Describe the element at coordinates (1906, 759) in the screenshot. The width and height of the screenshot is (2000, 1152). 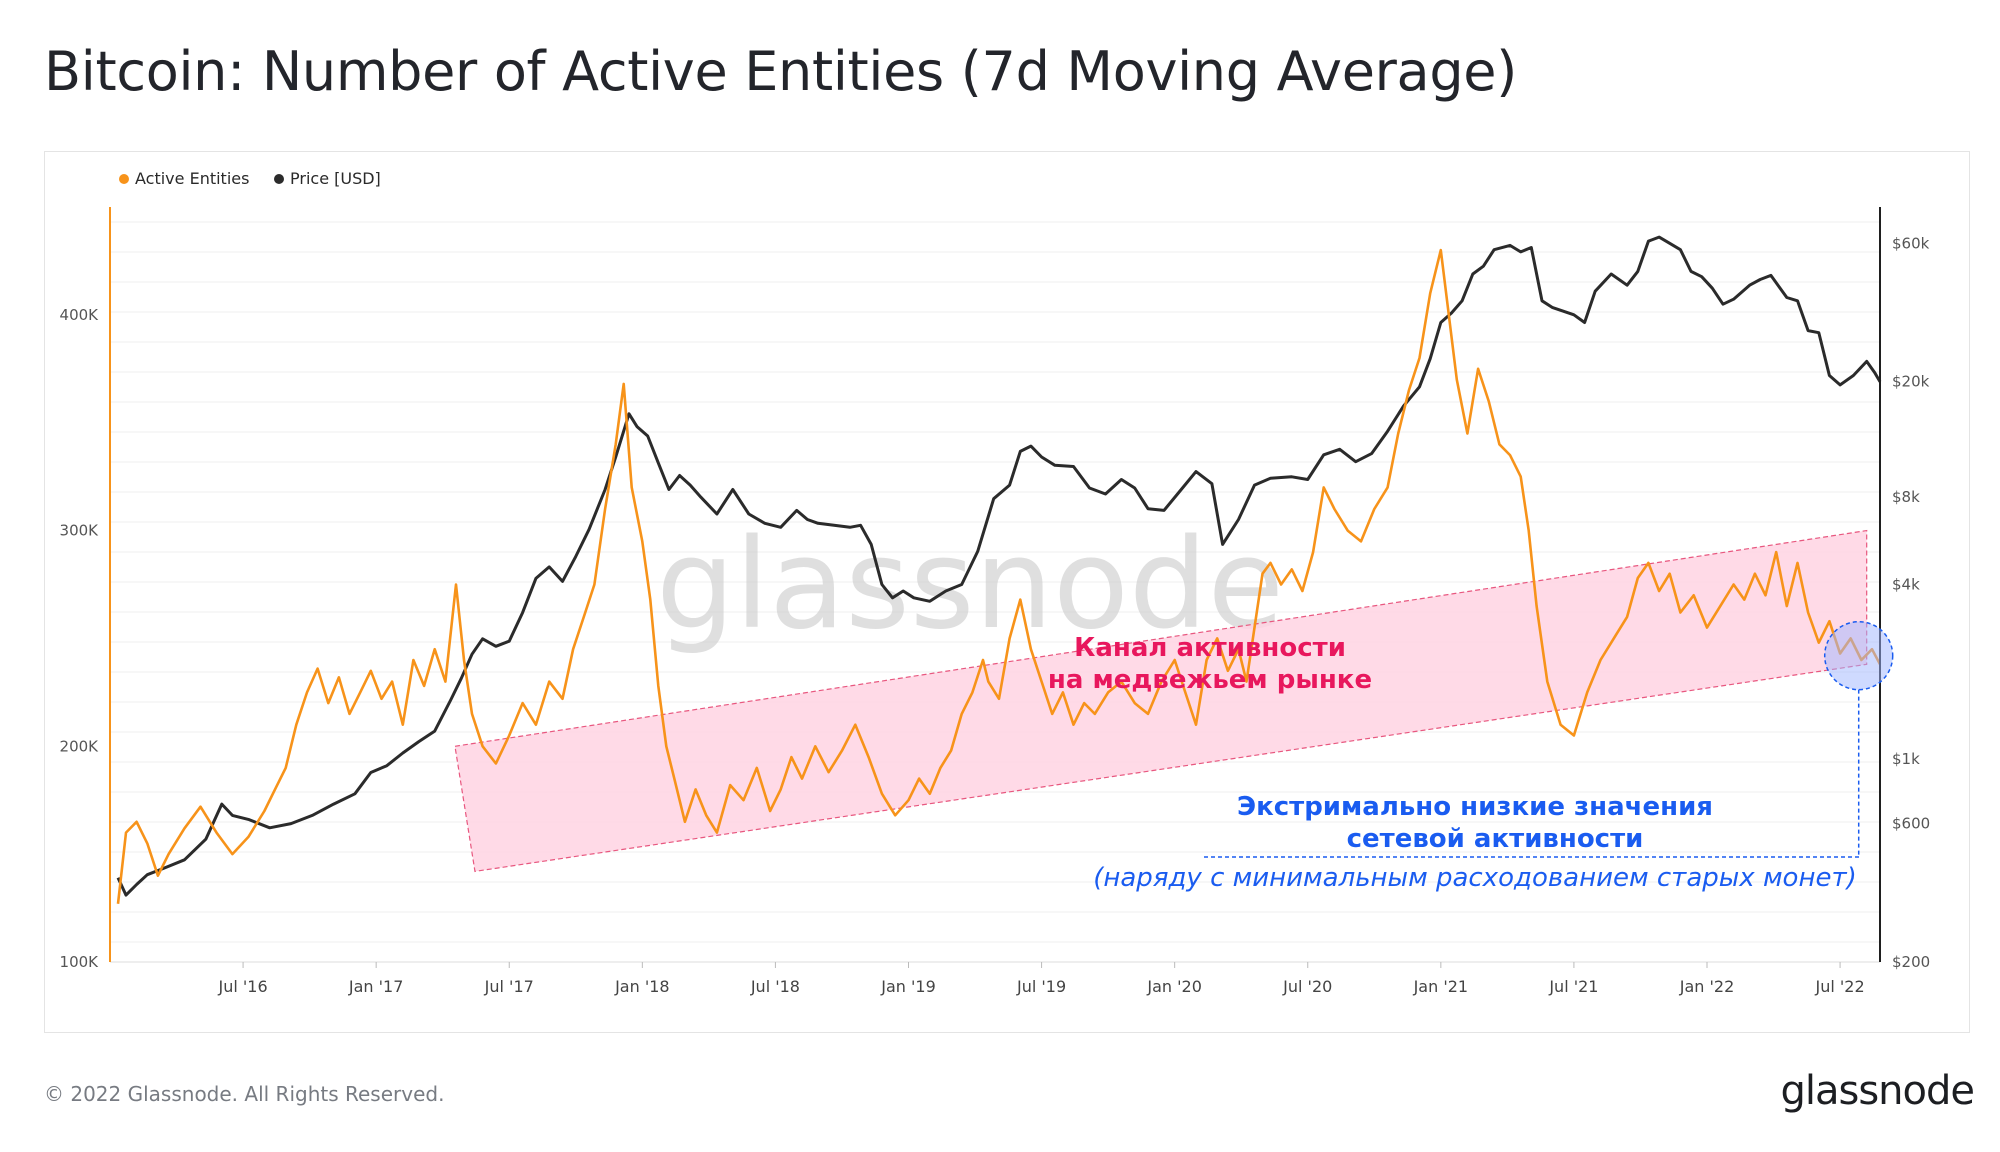
I see `right-tick-label: $1k` at that location.